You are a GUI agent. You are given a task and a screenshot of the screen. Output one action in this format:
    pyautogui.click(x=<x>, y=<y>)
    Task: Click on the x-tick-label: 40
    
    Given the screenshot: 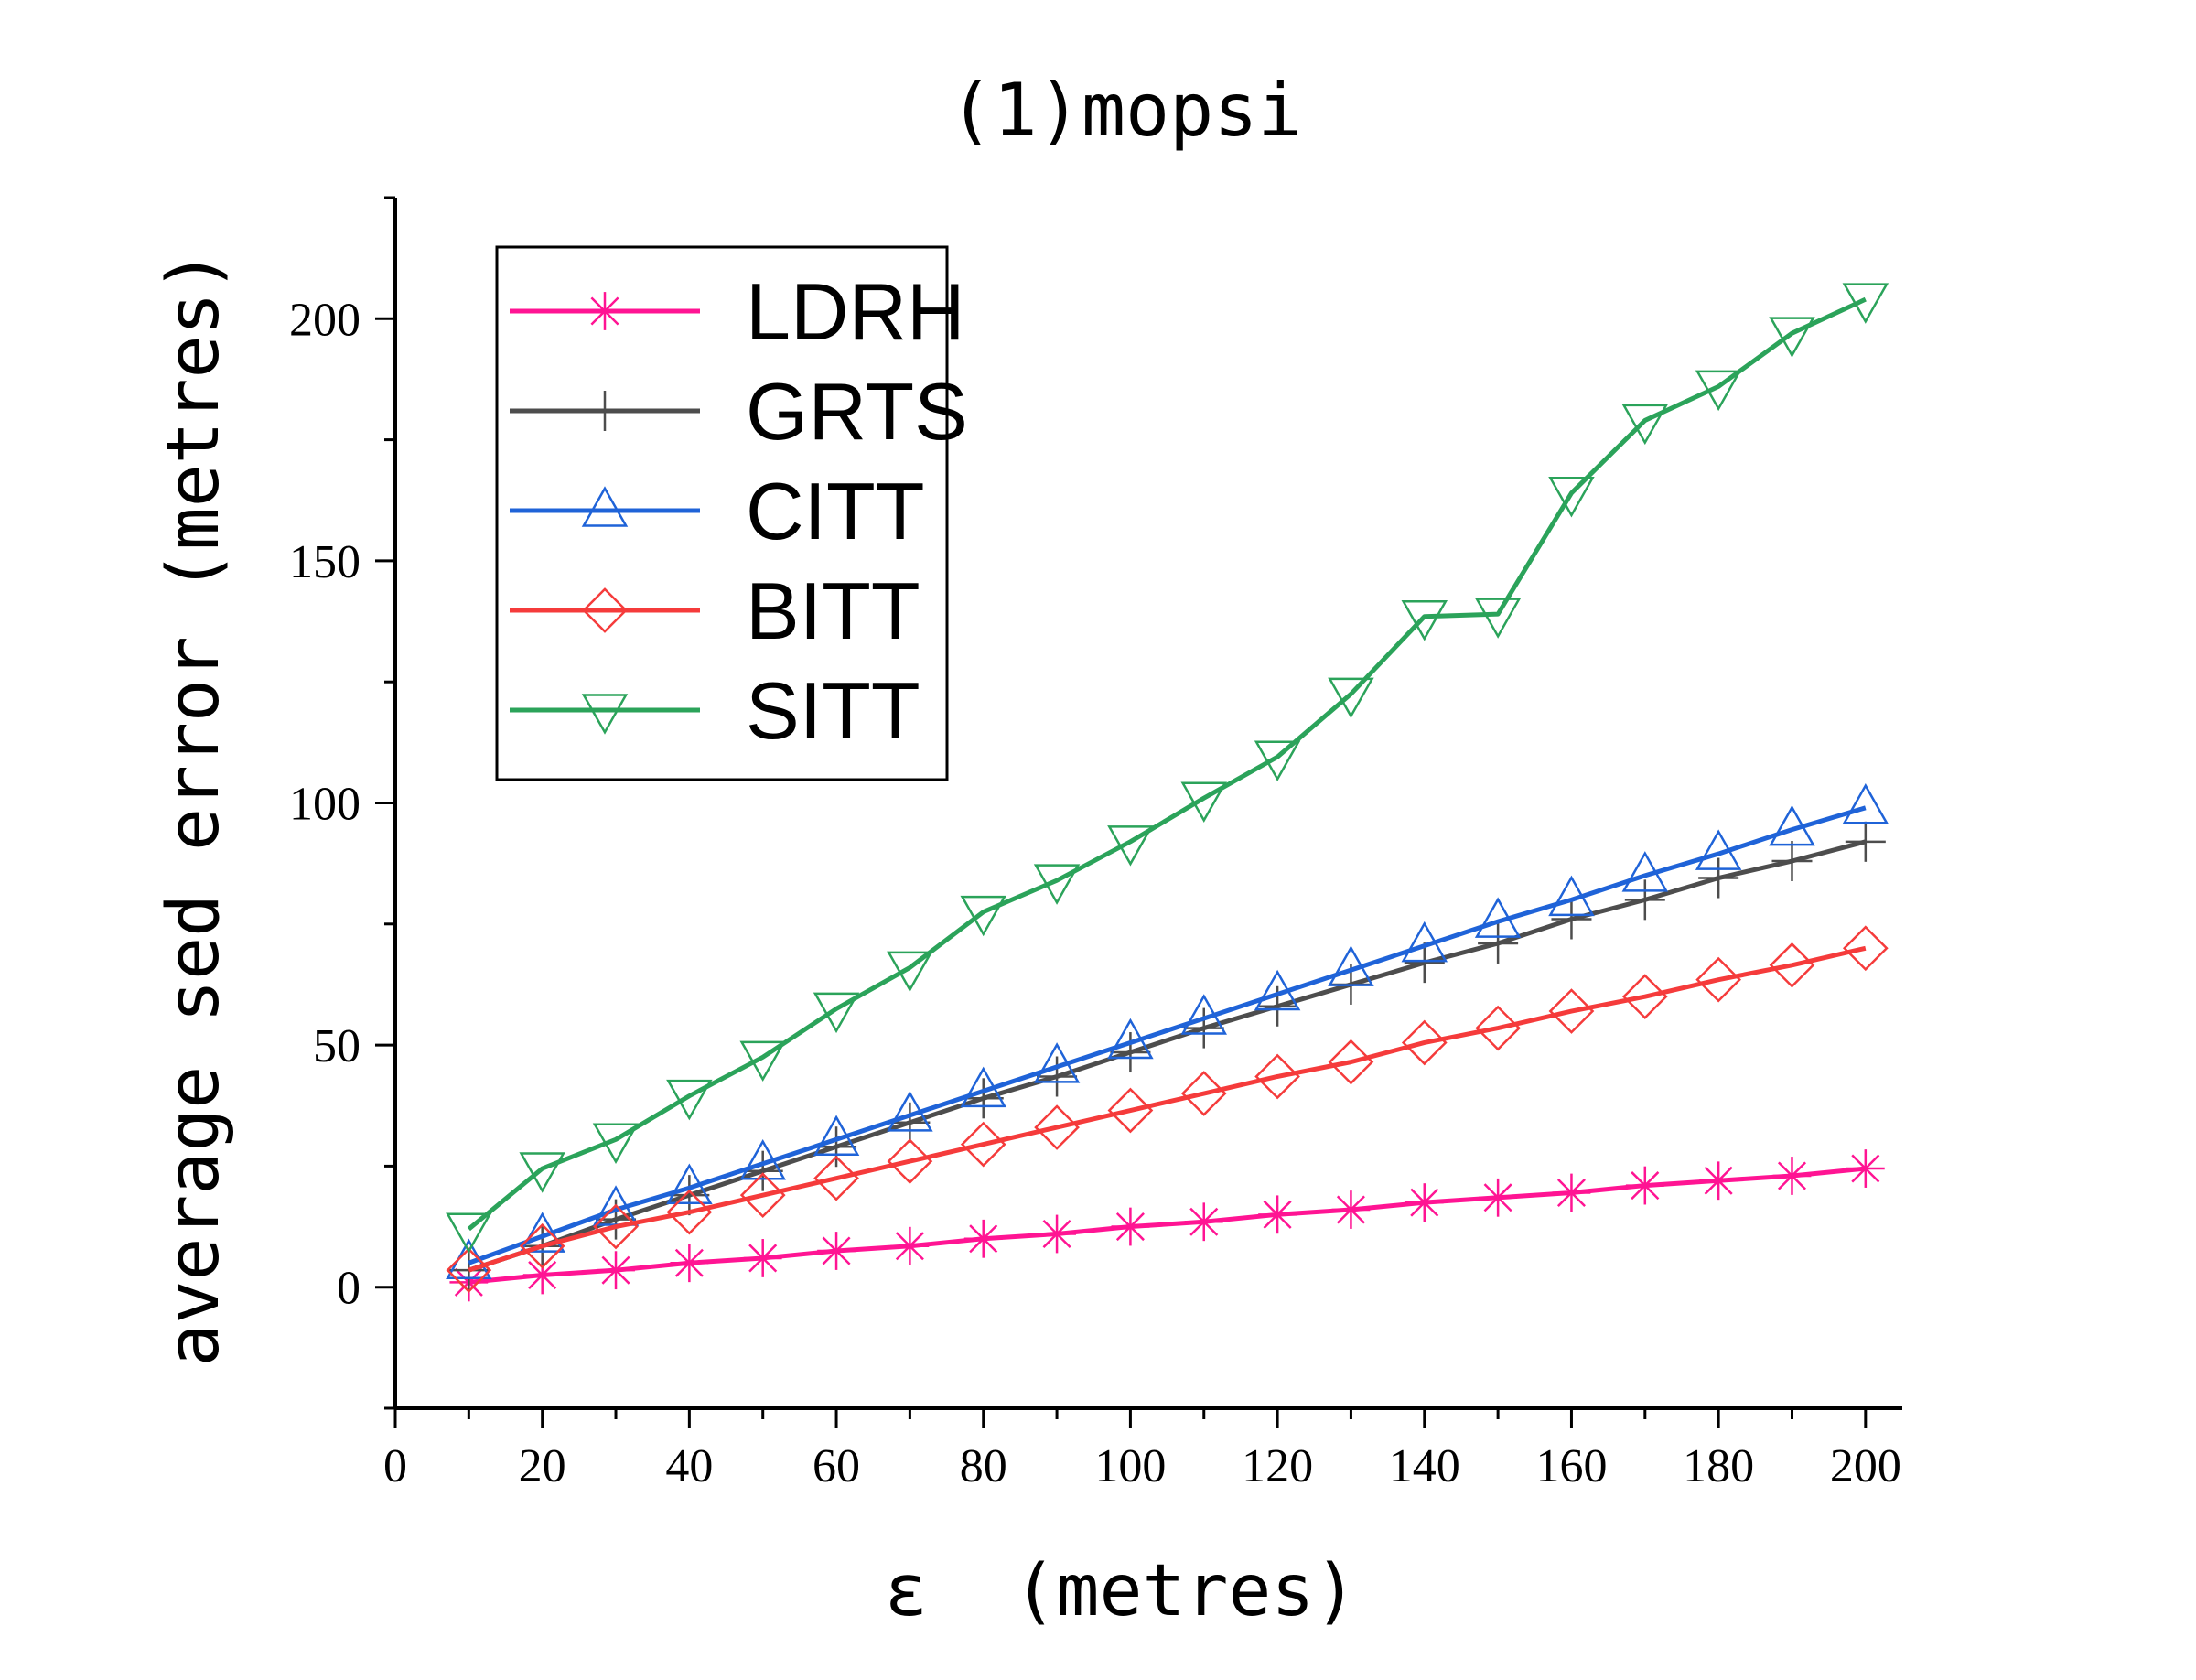 What is the action you would take?
    pyautogui.click(x=689, y=1466)
    